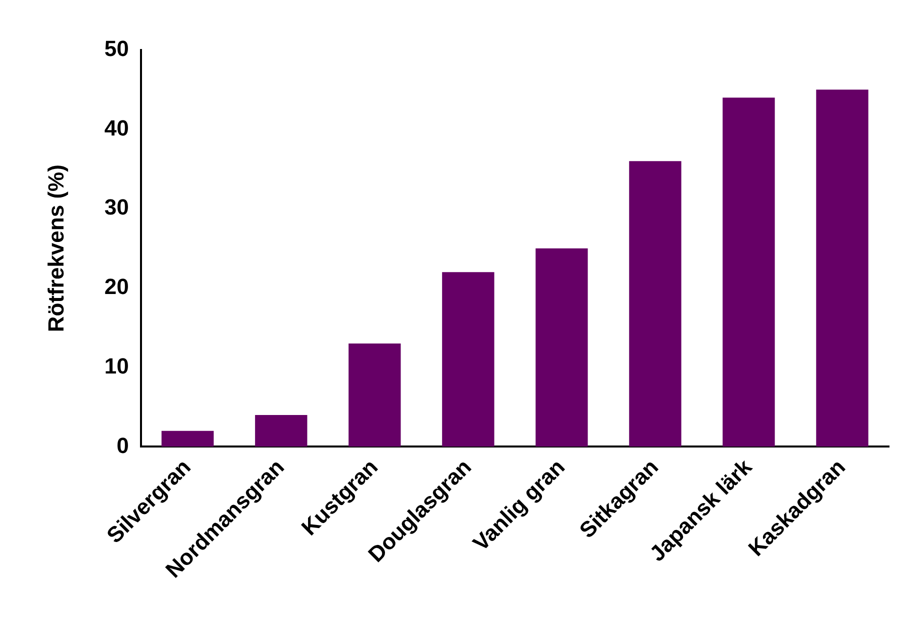 This screenshot has height=632, width=903. Describe the element at coordinates (116, 49) in the screenshot. I see `y-tick-label: 50` at that location.